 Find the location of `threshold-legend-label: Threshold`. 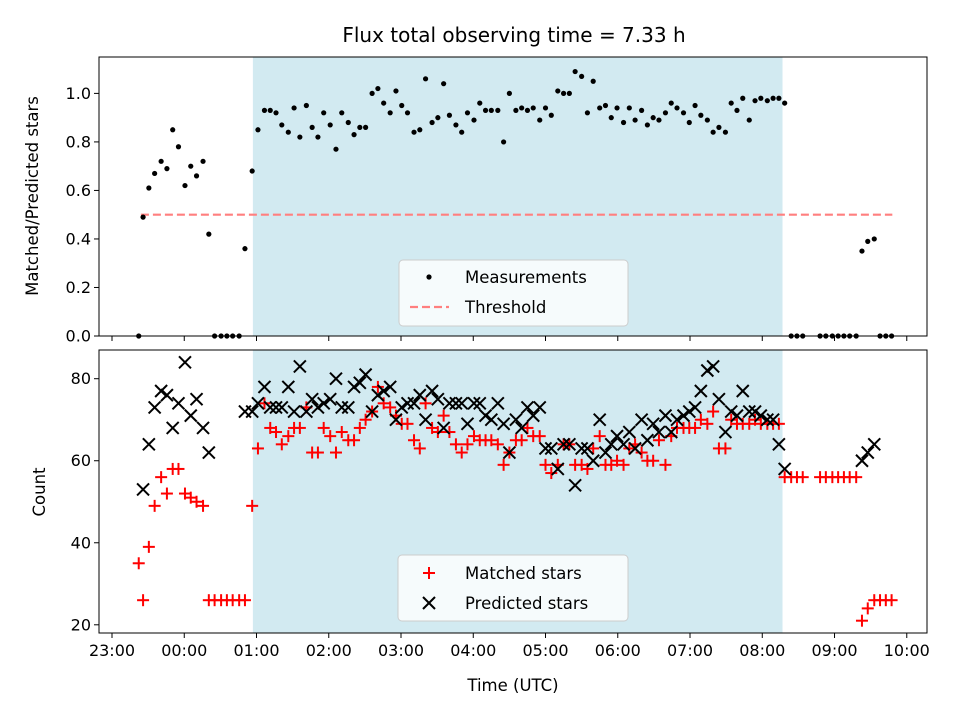

threshold-legend-label: Threshold is located at coordinates (505, 307).